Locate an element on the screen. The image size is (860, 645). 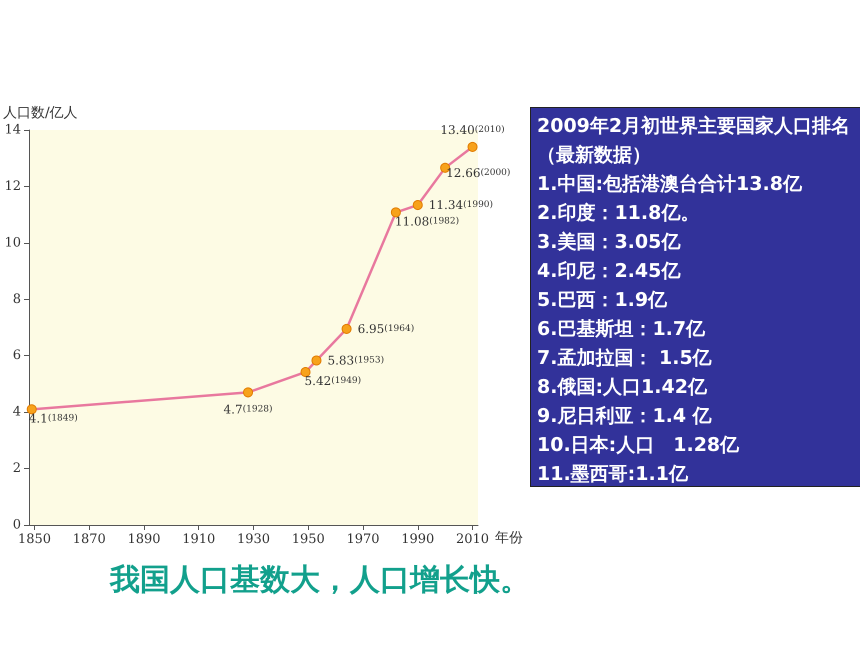
y-tick-label: 12 is located at coordinates (12, 186).